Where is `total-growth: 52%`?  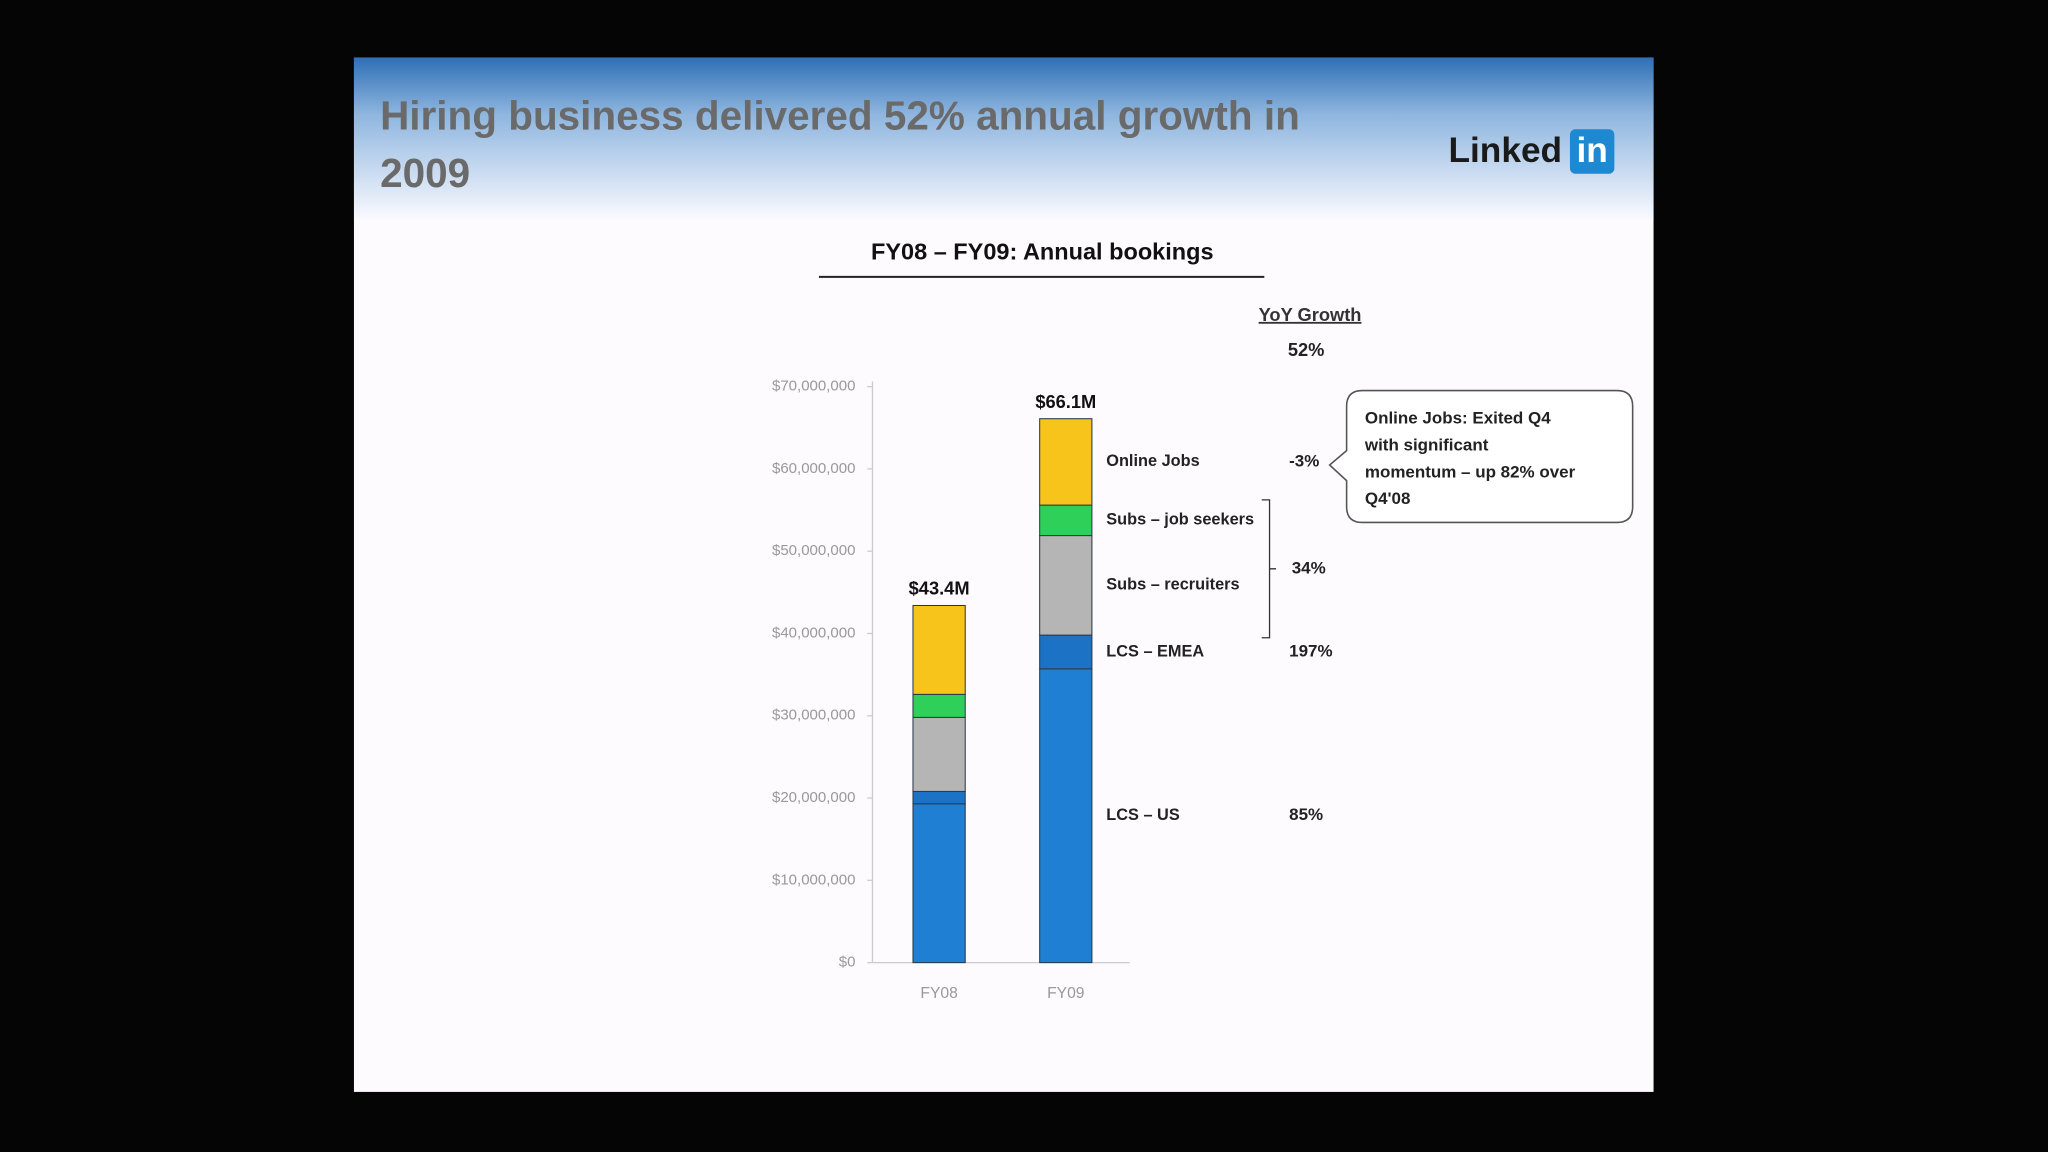 total-growth: 52% is located at coordinates (1306, 349).